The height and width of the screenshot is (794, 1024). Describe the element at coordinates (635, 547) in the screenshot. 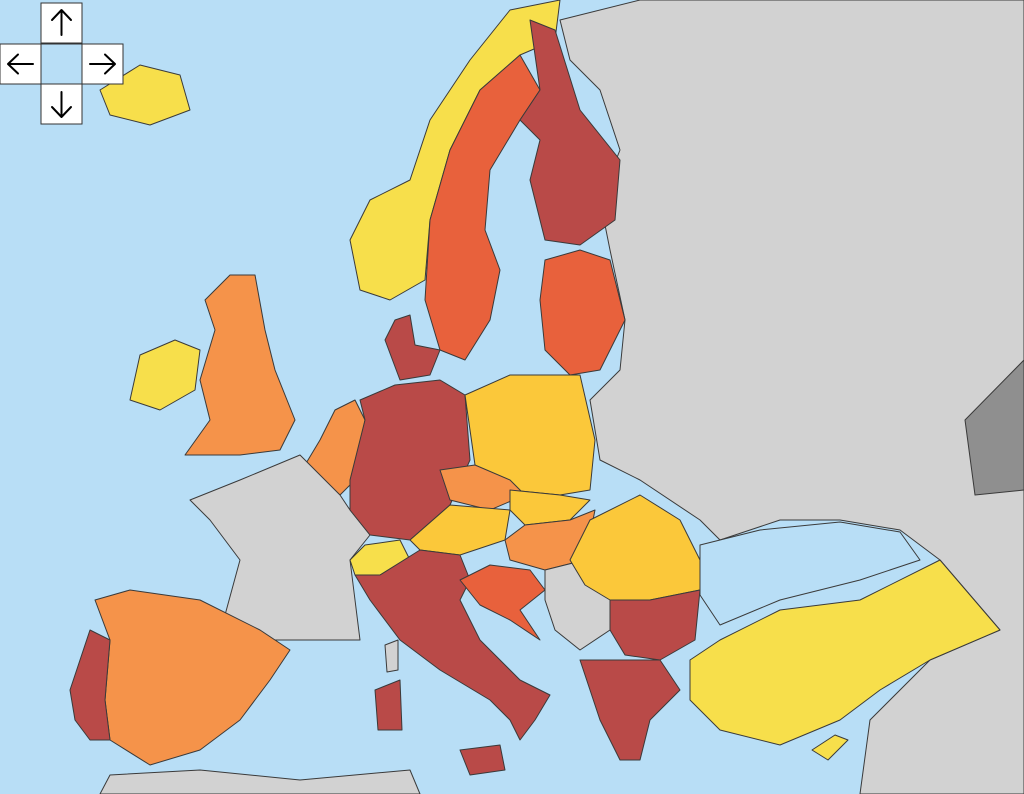

I see `romania` at that location.